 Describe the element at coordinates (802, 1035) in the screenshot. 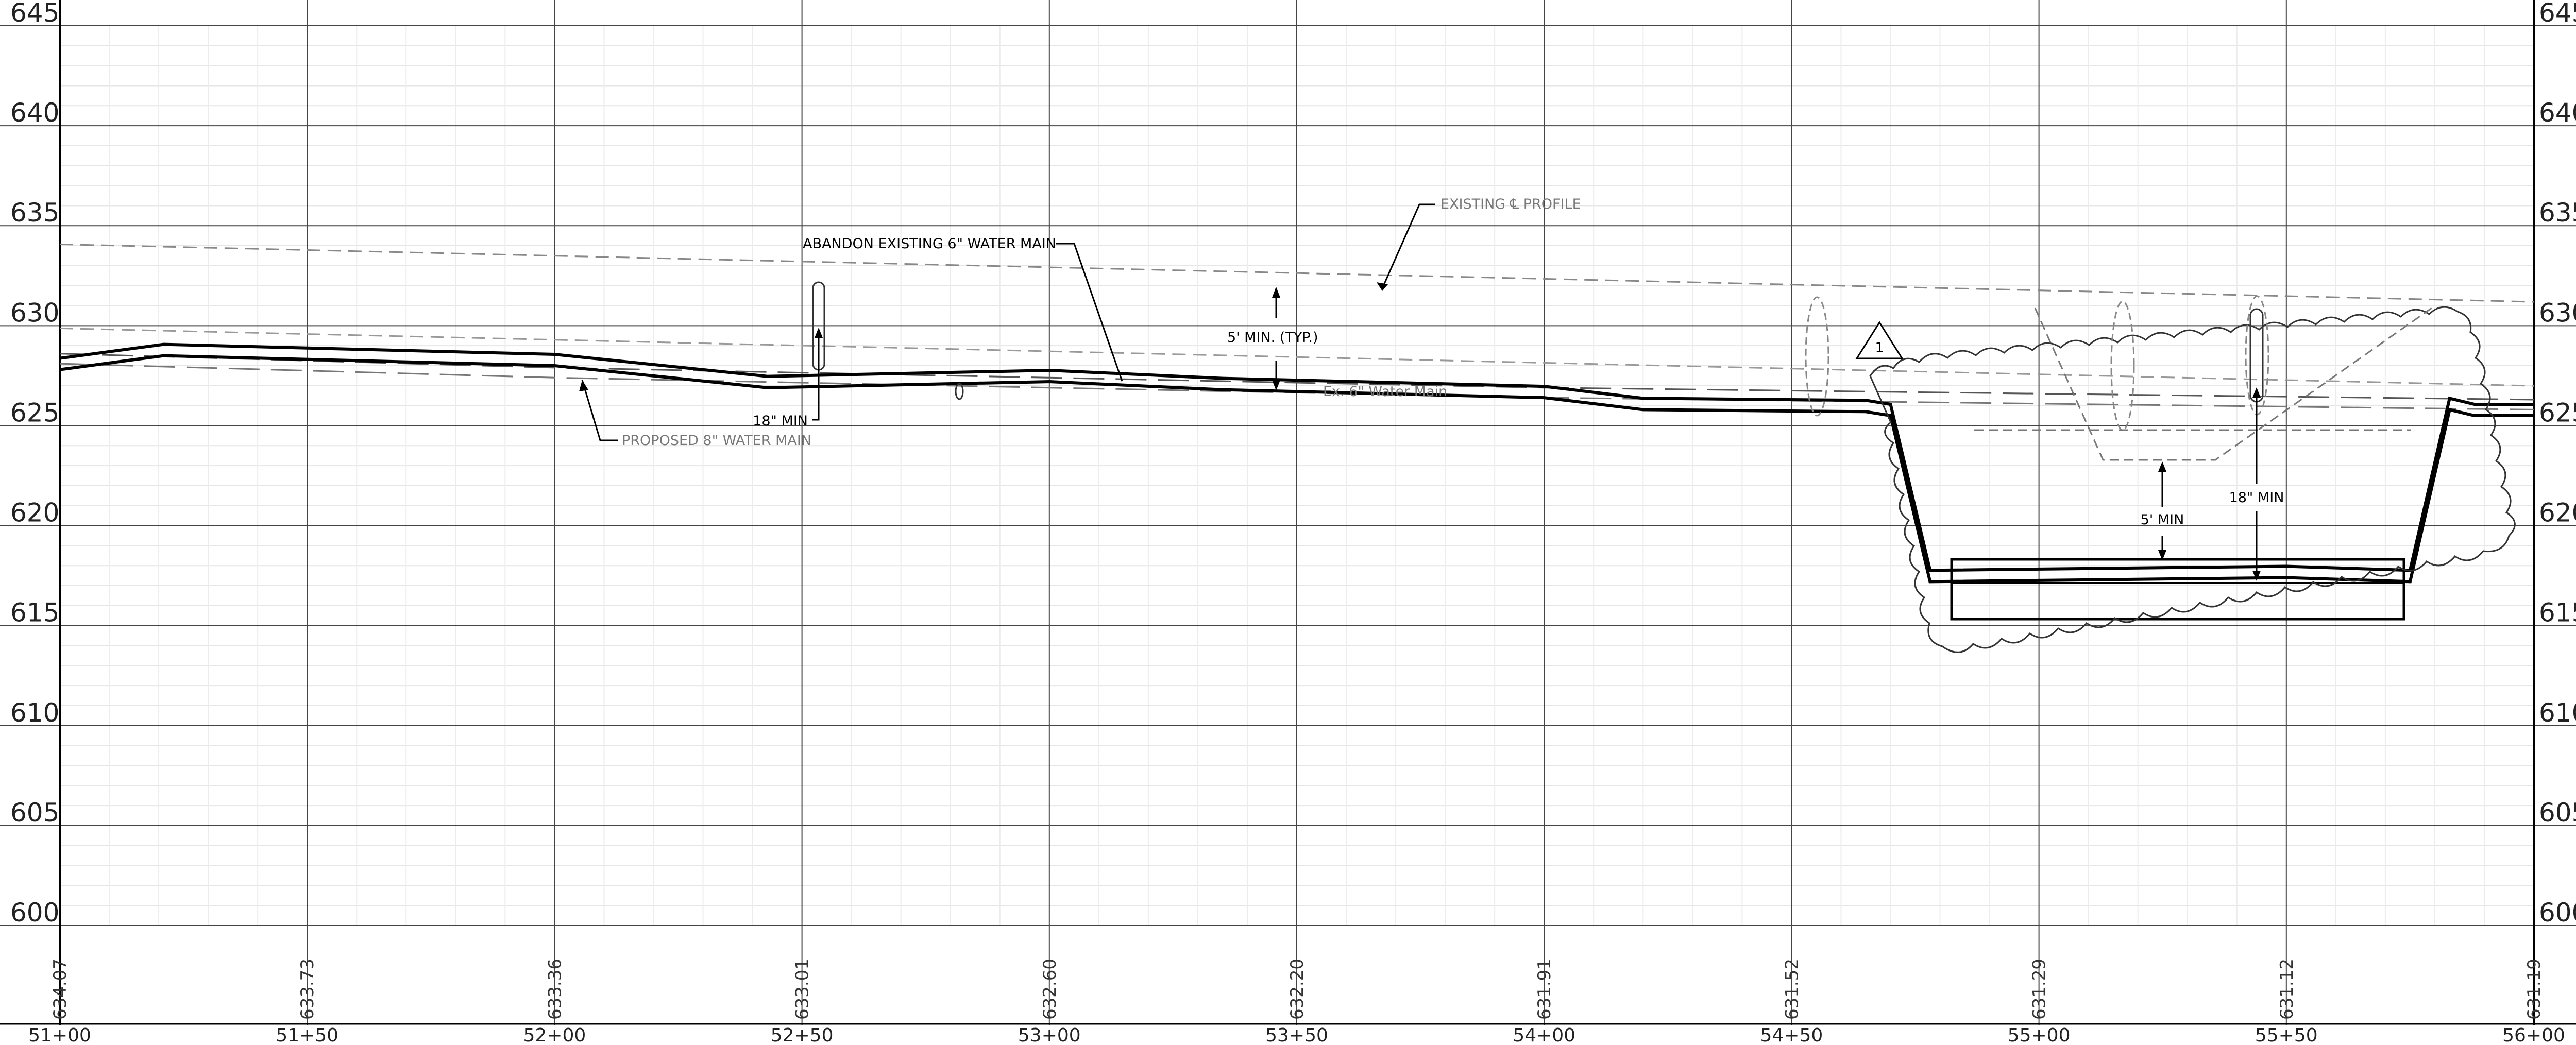

I see `station-label: 52+50` at that location.